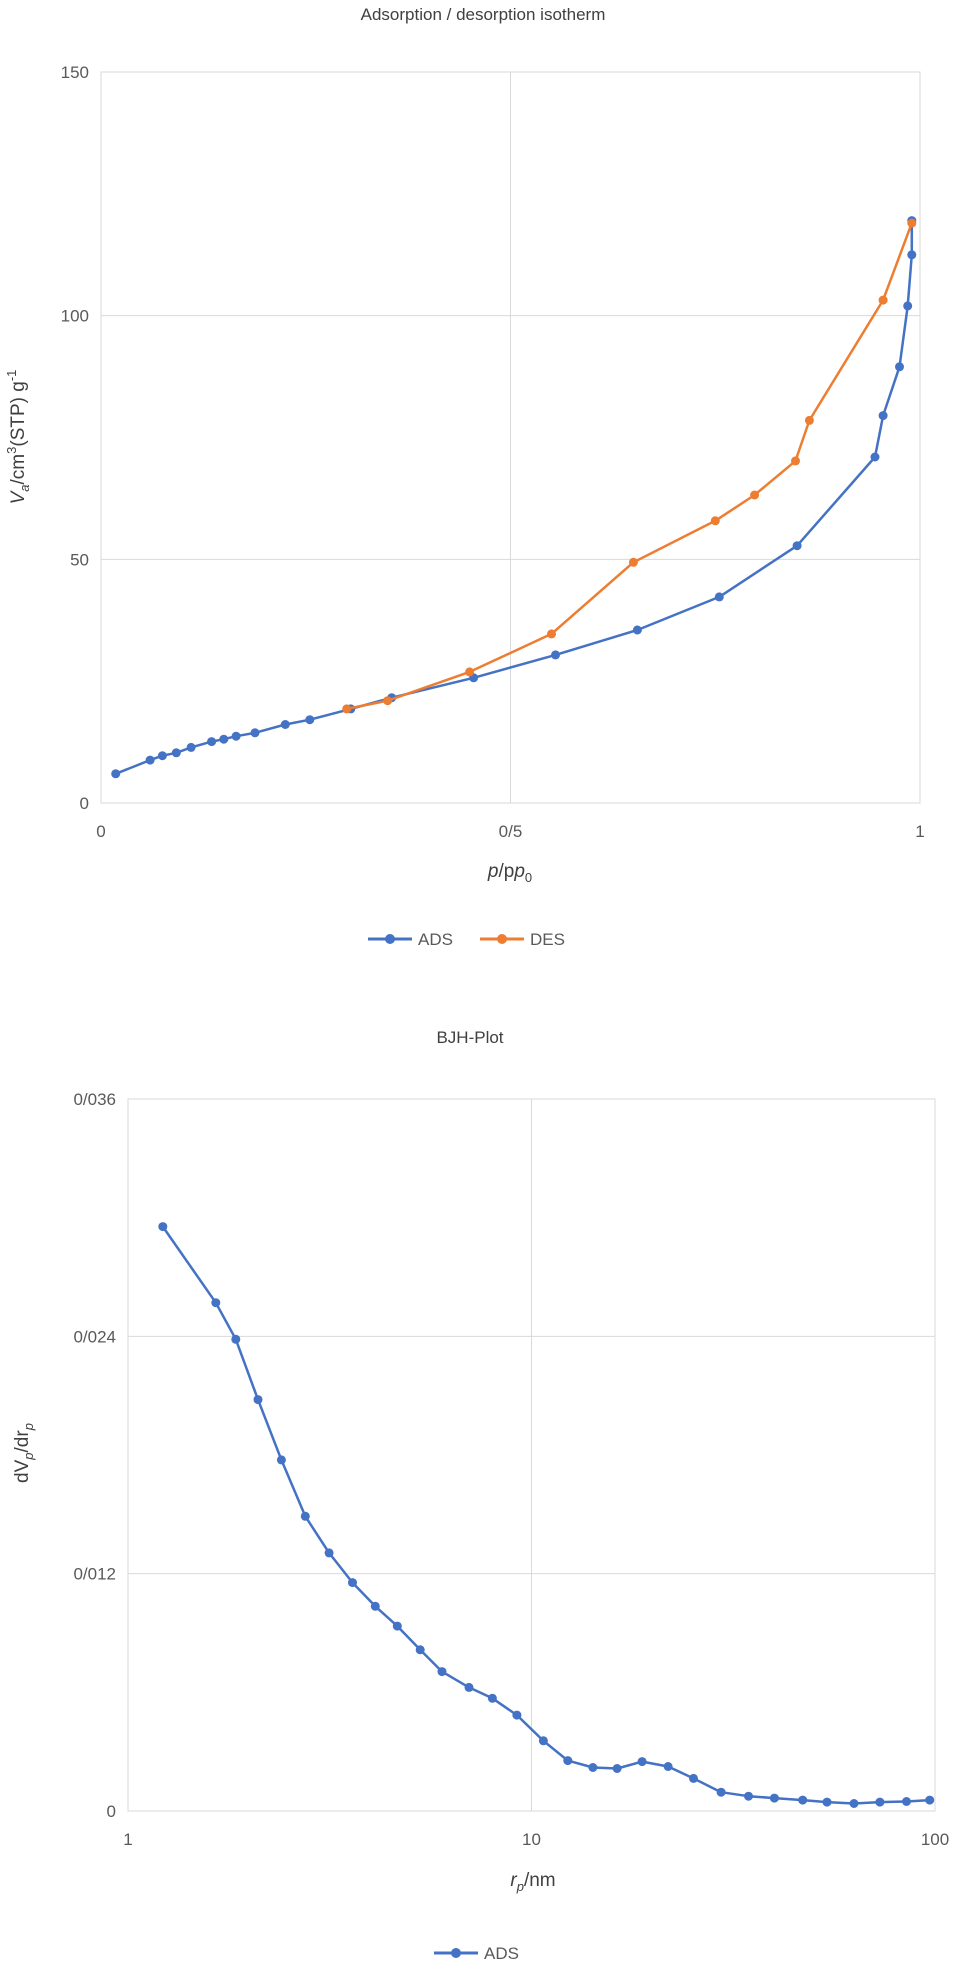 The width and height of the screenshot is (966, 1975). Describe the element at coordinates (531, 1839) in the screenshot. I see `bjh-x-tick-label: 10` at that location.